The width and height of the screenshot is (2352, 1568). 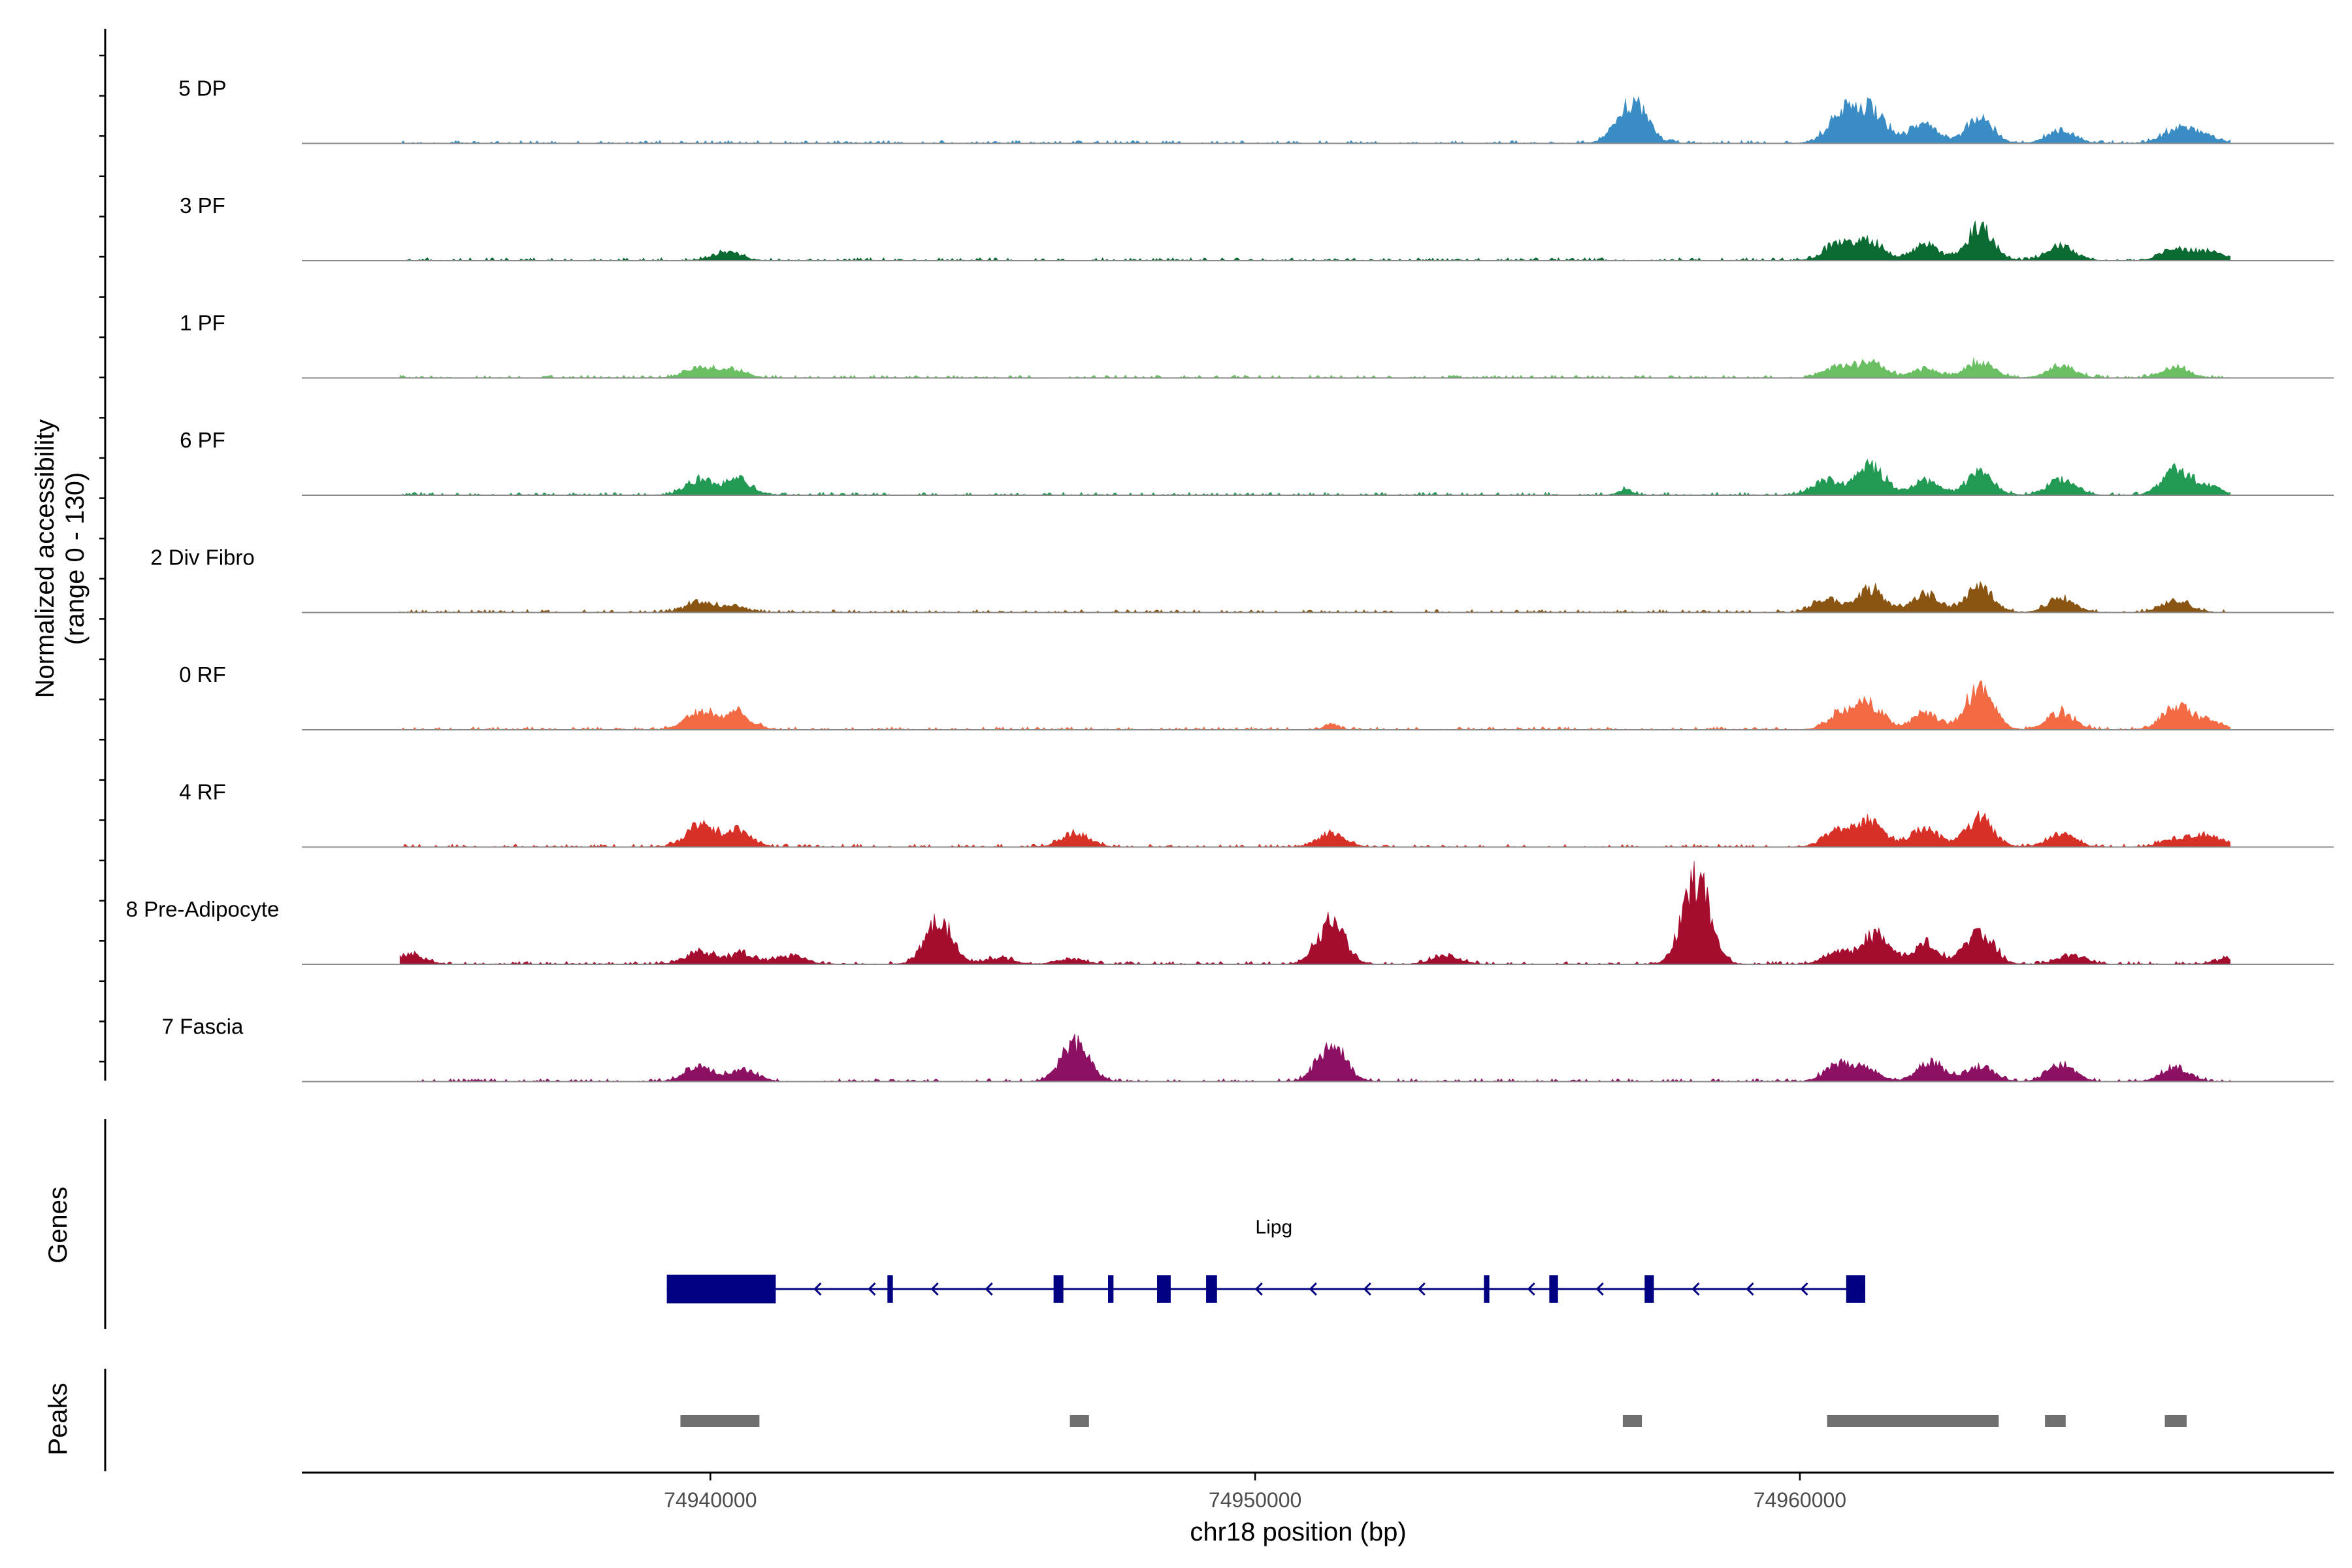 What do you see at coordinates (1257, 345) in the screenshot?
I see `track-1-pf: 1 PF` at bounding box center [1257, 345].